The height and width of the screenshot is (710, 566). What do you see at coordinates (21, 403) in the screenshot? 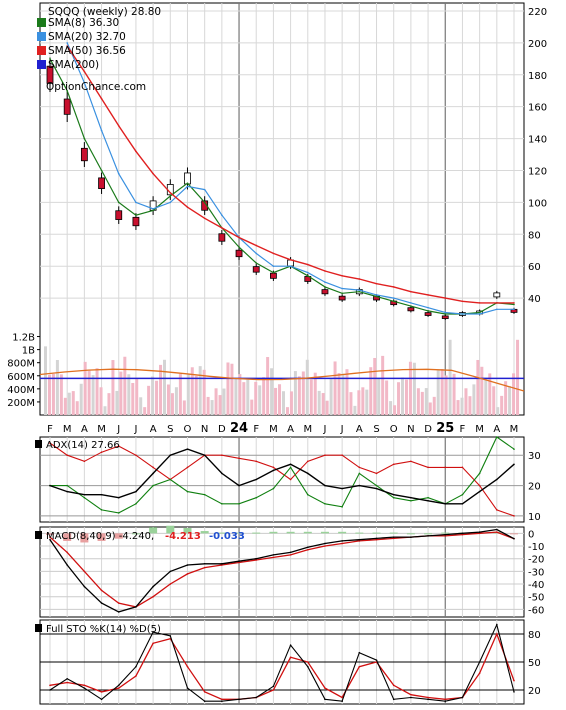
I see `volume-tick-label: 200M` at bounding box center [21, 403].